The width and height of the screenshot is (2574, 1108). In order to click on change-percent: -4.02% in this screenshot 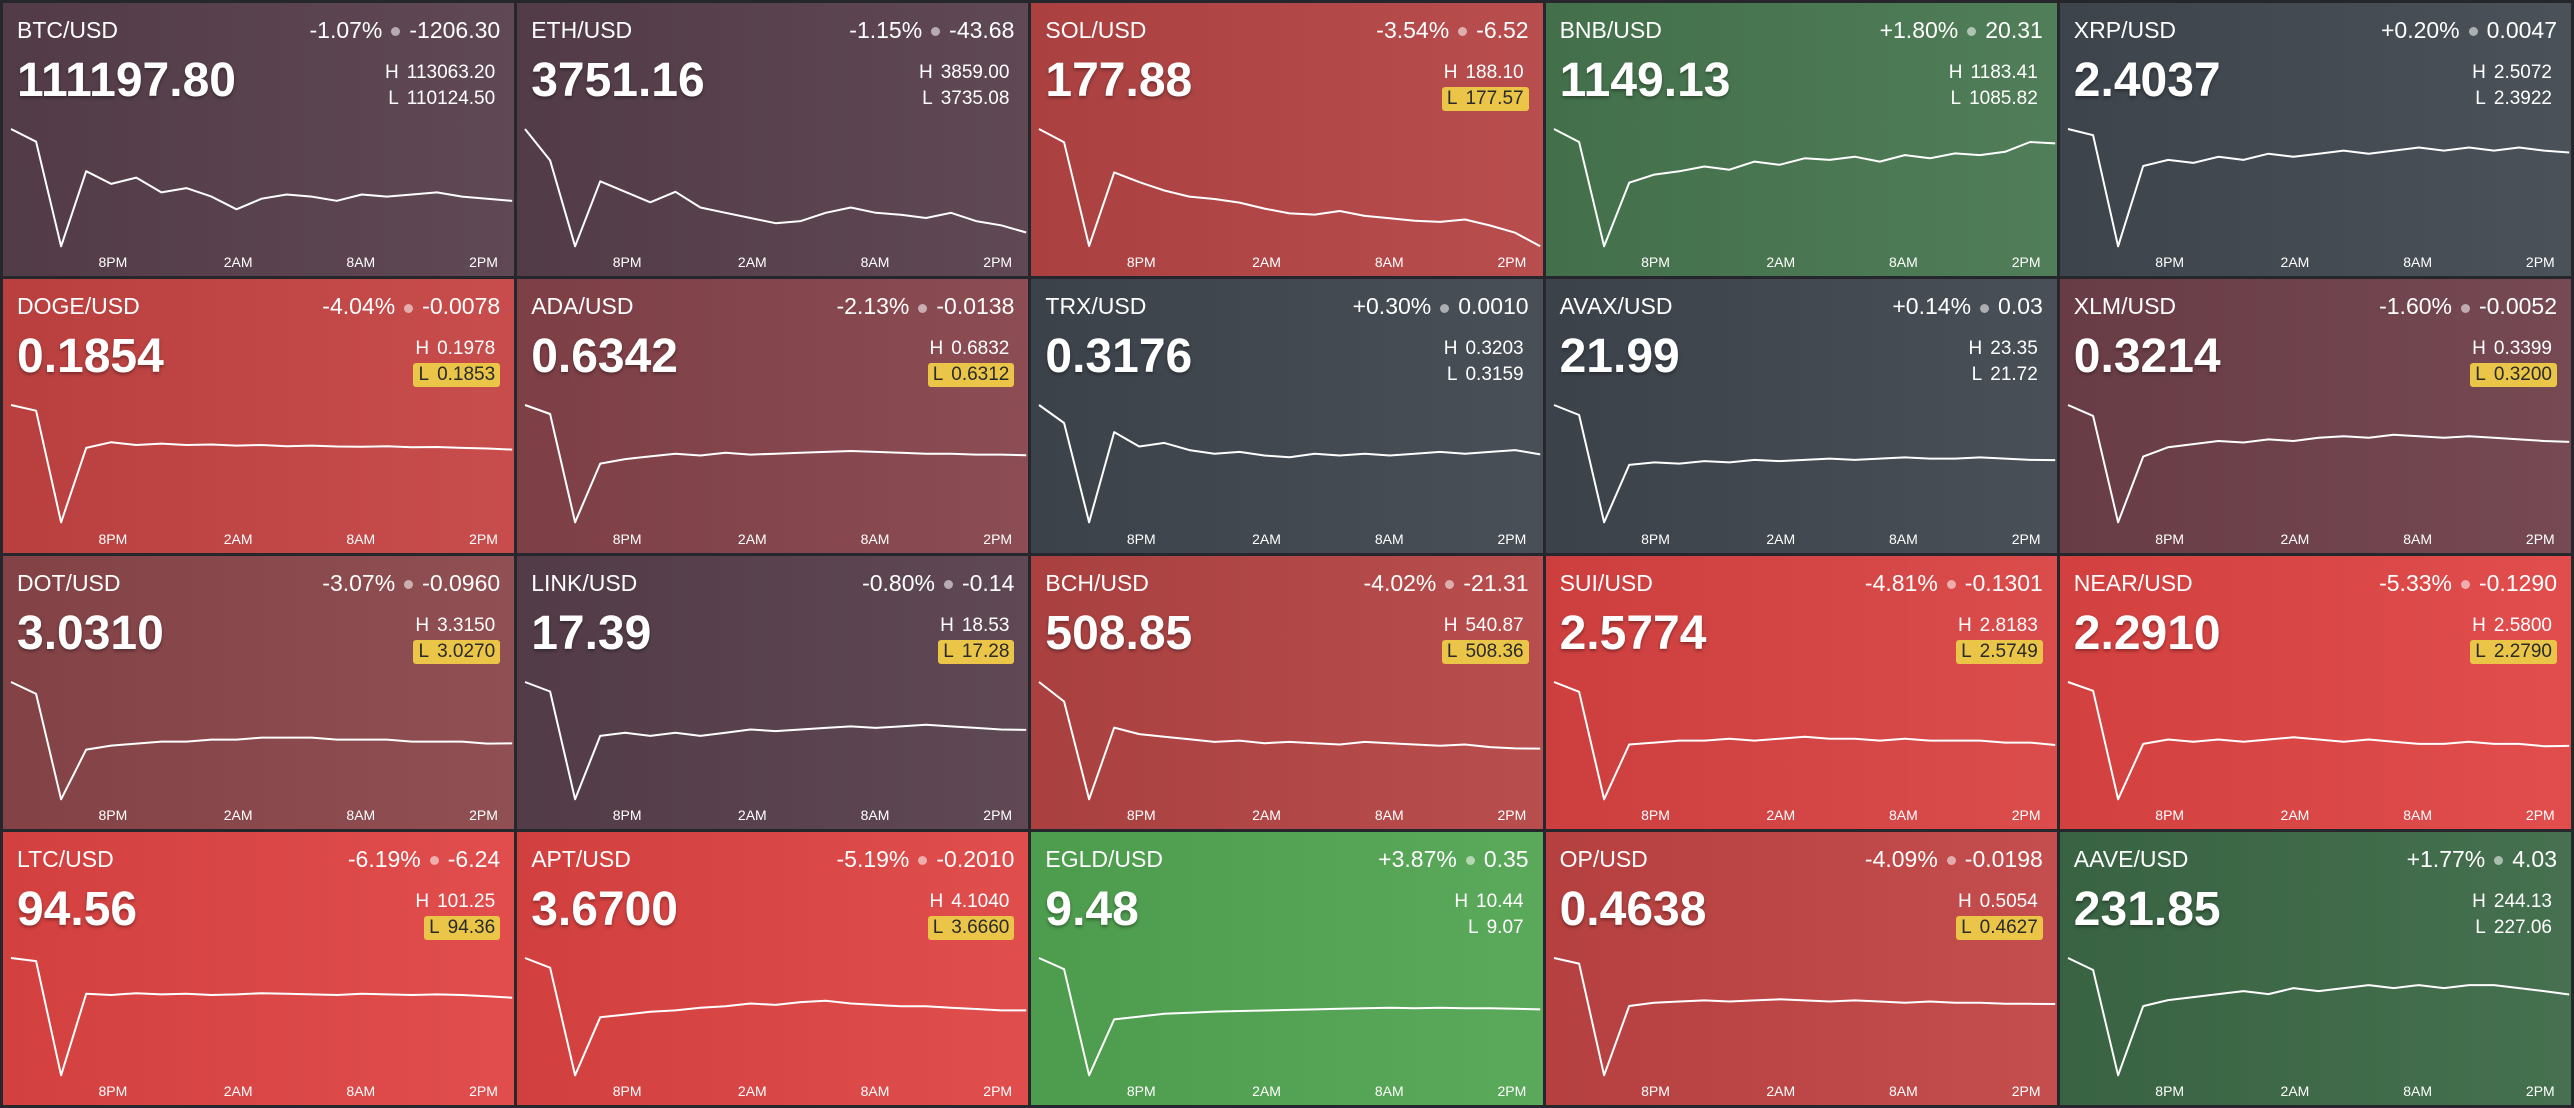, I will do `click(1400, 582)`.